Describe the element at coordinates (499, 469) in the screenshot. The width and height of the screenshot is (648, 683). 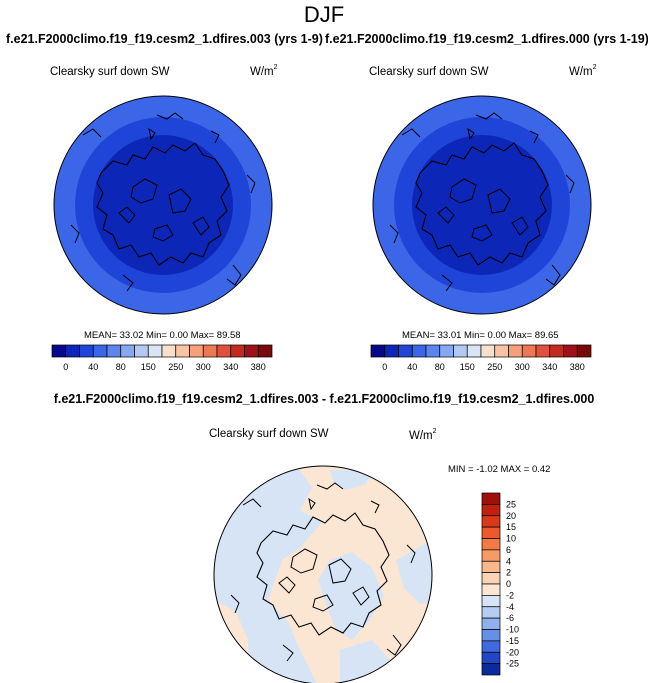
I see `difference-stats: MIN = -1.02 MAX = 0.42` at that location.